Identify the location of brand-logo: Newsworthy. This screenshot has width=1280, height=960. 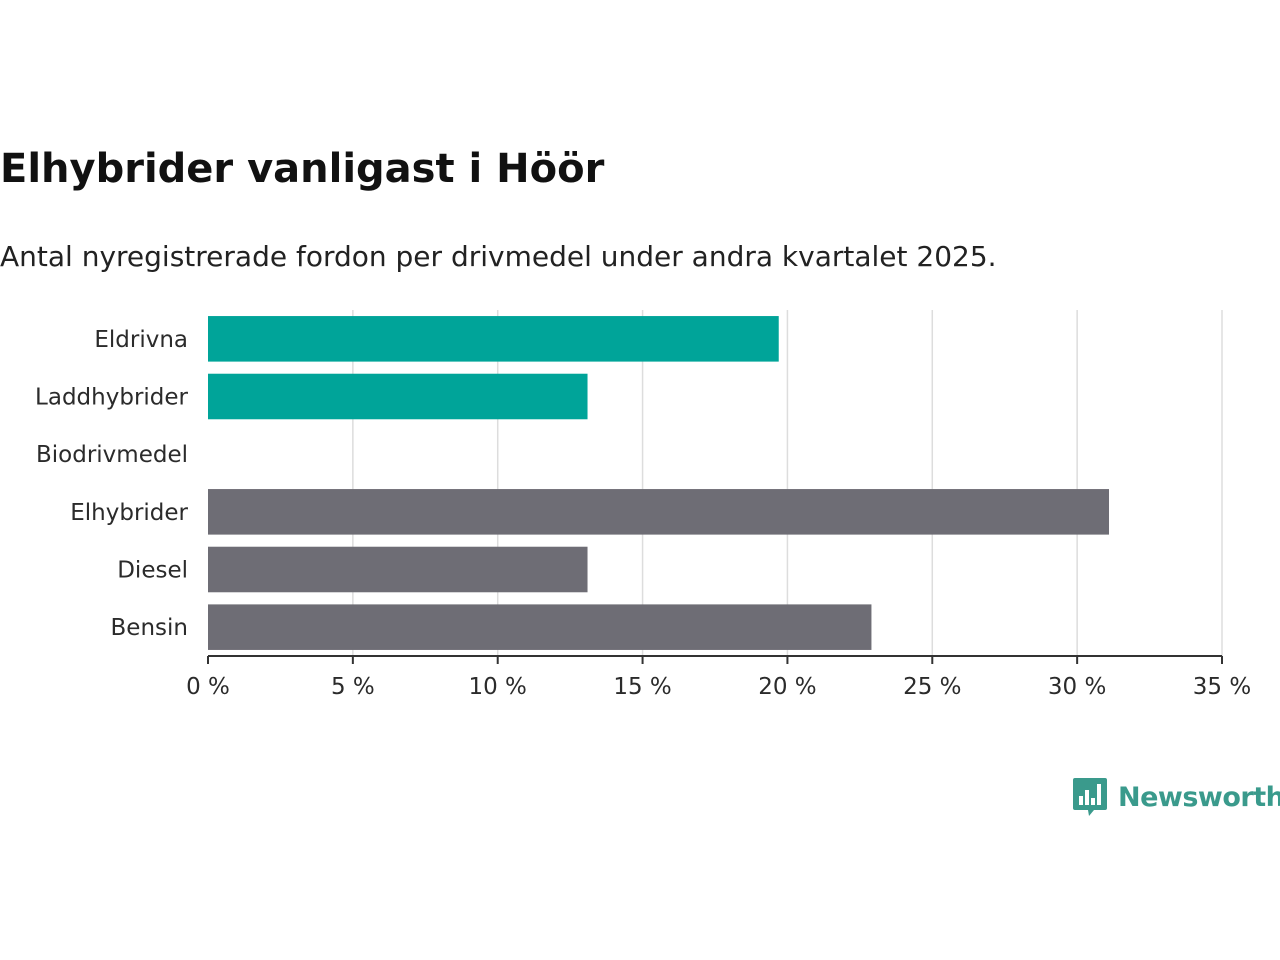
(1176, 797).